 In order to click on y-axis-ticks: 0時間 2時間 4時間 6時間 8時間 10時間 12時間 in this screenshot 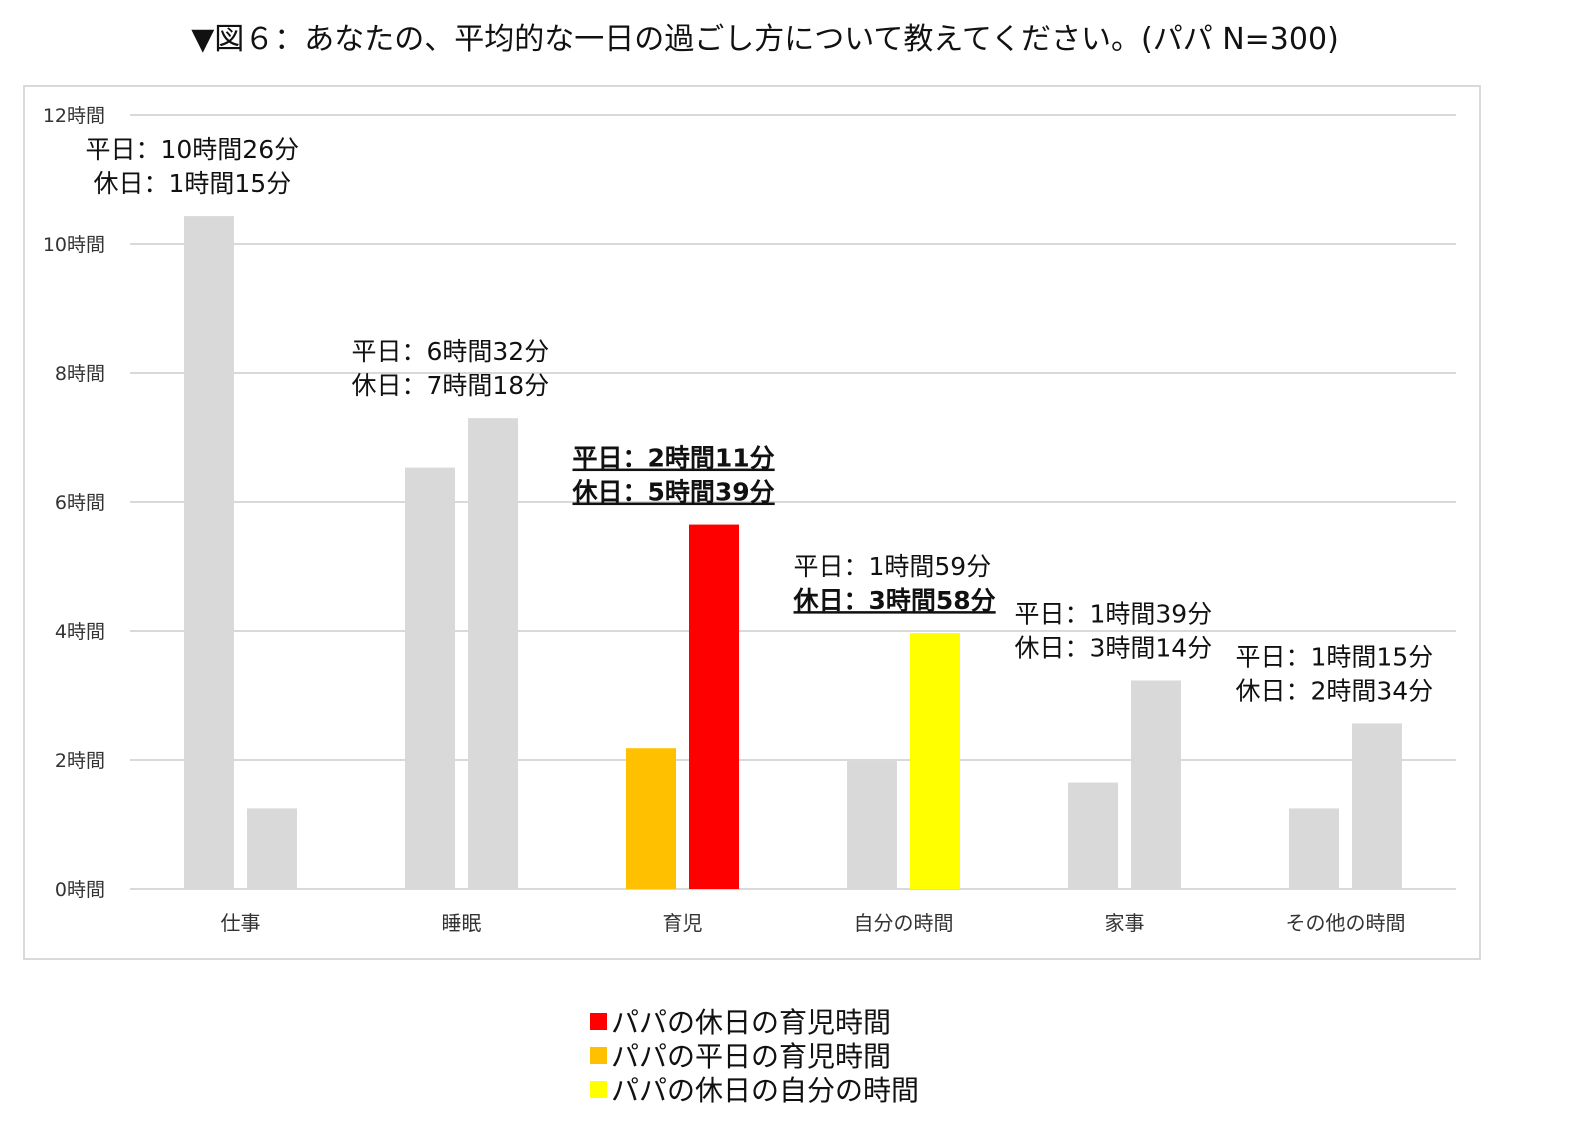, I will do `click(74, 503)`.